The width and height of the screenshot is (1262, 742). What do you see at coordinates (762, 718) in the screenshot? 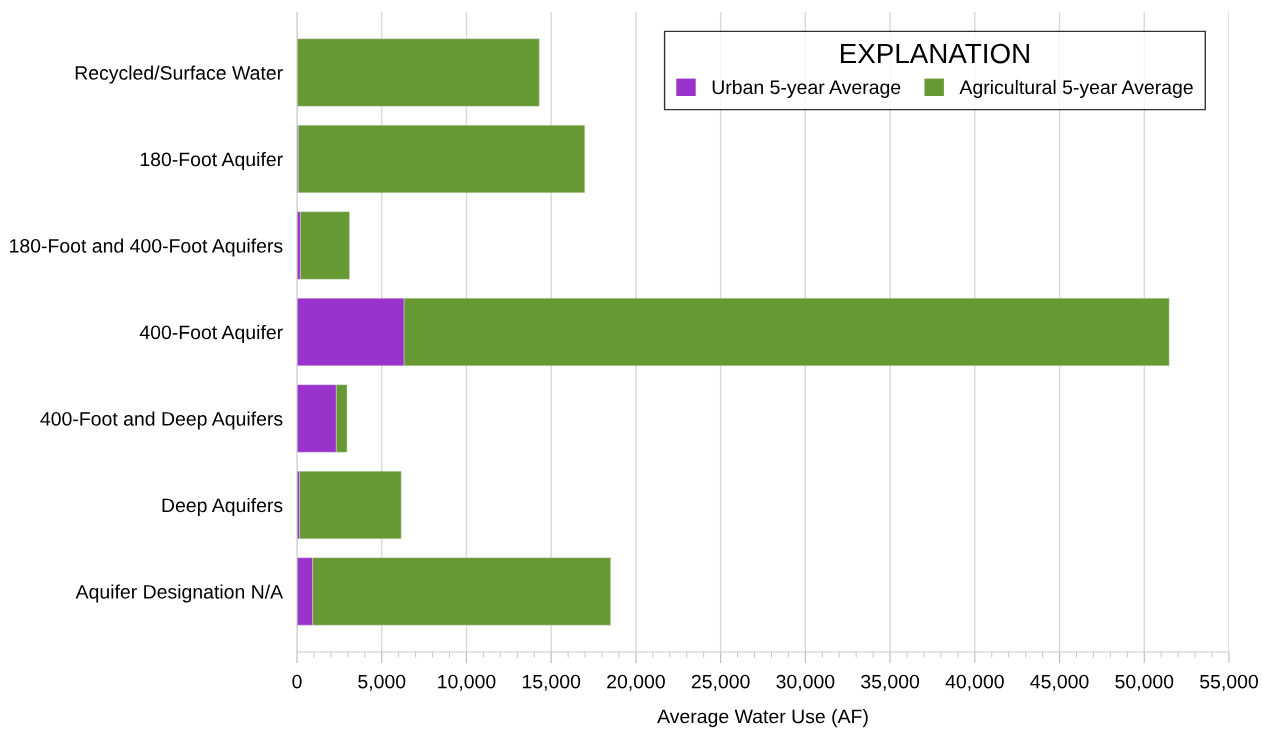
I see `x-axis-title: Average Water Use (AF)` at bounding box center [762, 718].